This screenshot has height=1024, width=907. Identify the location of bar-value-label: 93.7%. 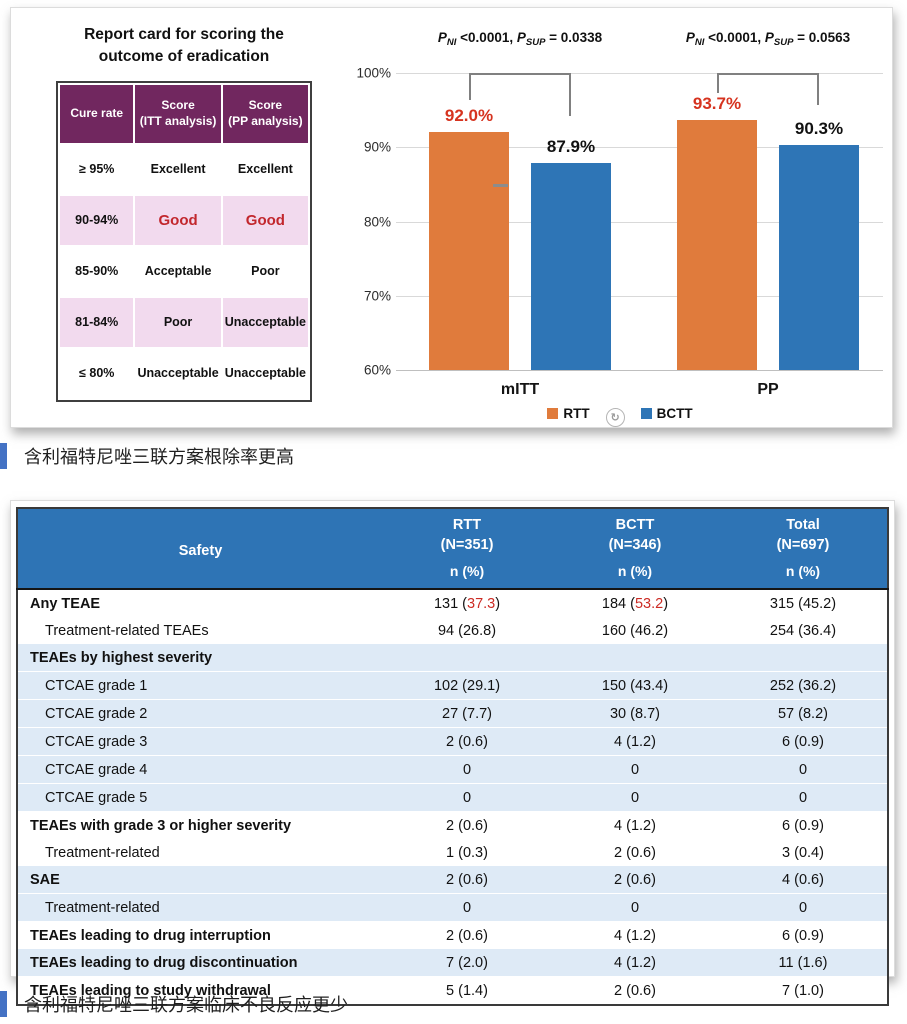
(717, 103).